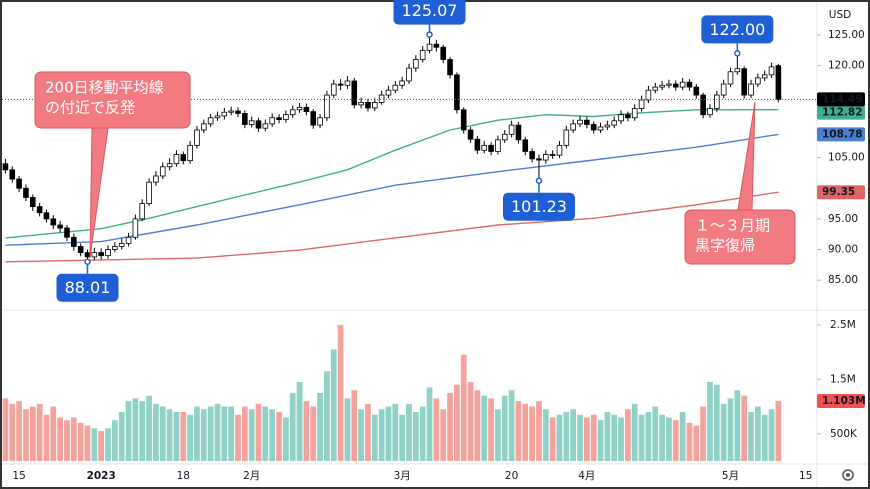  Describe the element at coordinates (846, 158) in the screenshot. I see `y-tick-label: 105.00` at that location.